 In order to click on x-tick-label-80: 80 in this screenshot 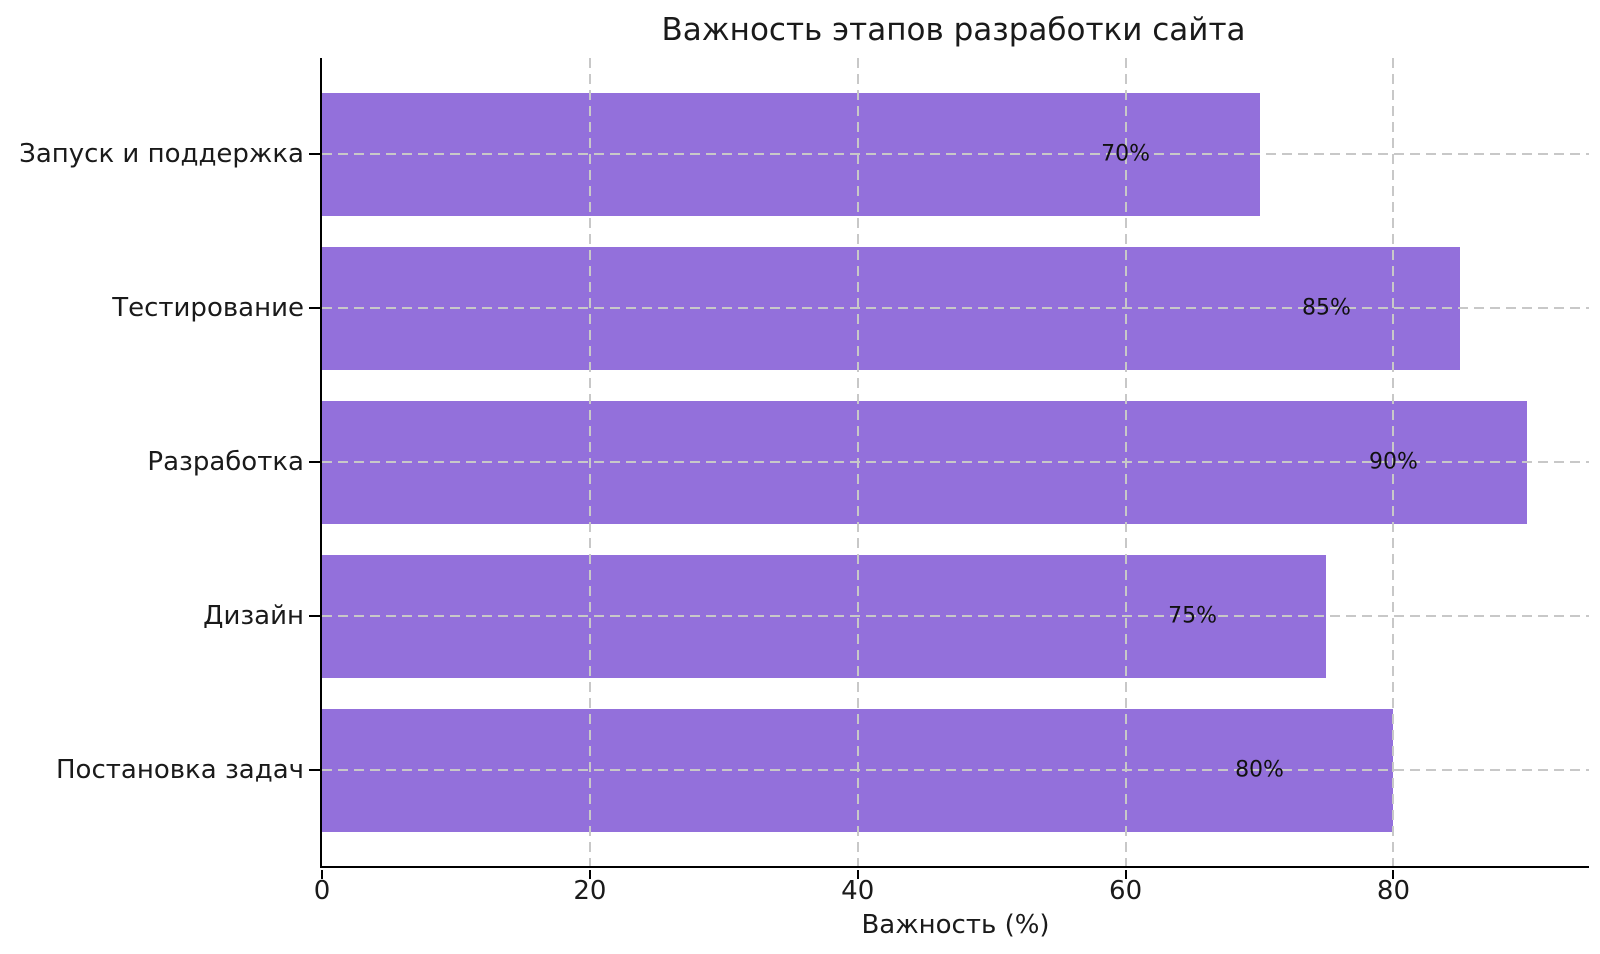, I will do `click(1393, 891)`.